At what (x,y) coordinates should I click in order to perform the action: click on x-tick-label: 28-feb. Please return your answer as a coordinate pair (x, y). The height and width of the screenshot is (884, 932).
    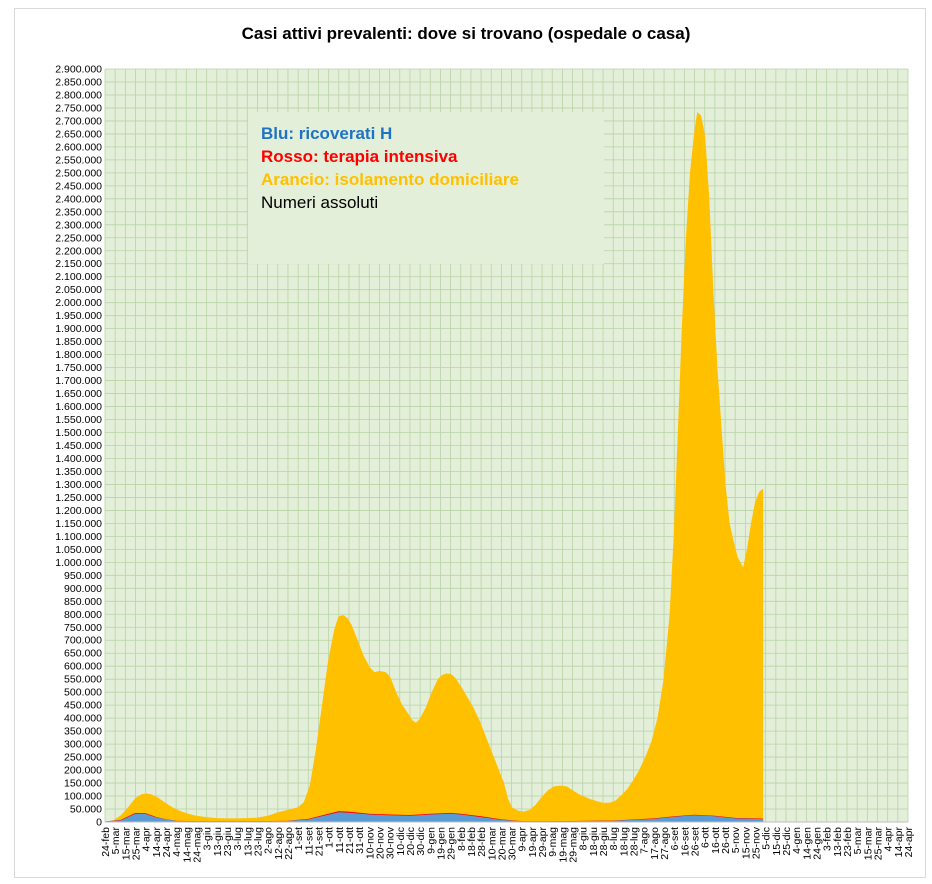
    Looking at the image, I should click on (482, 842).